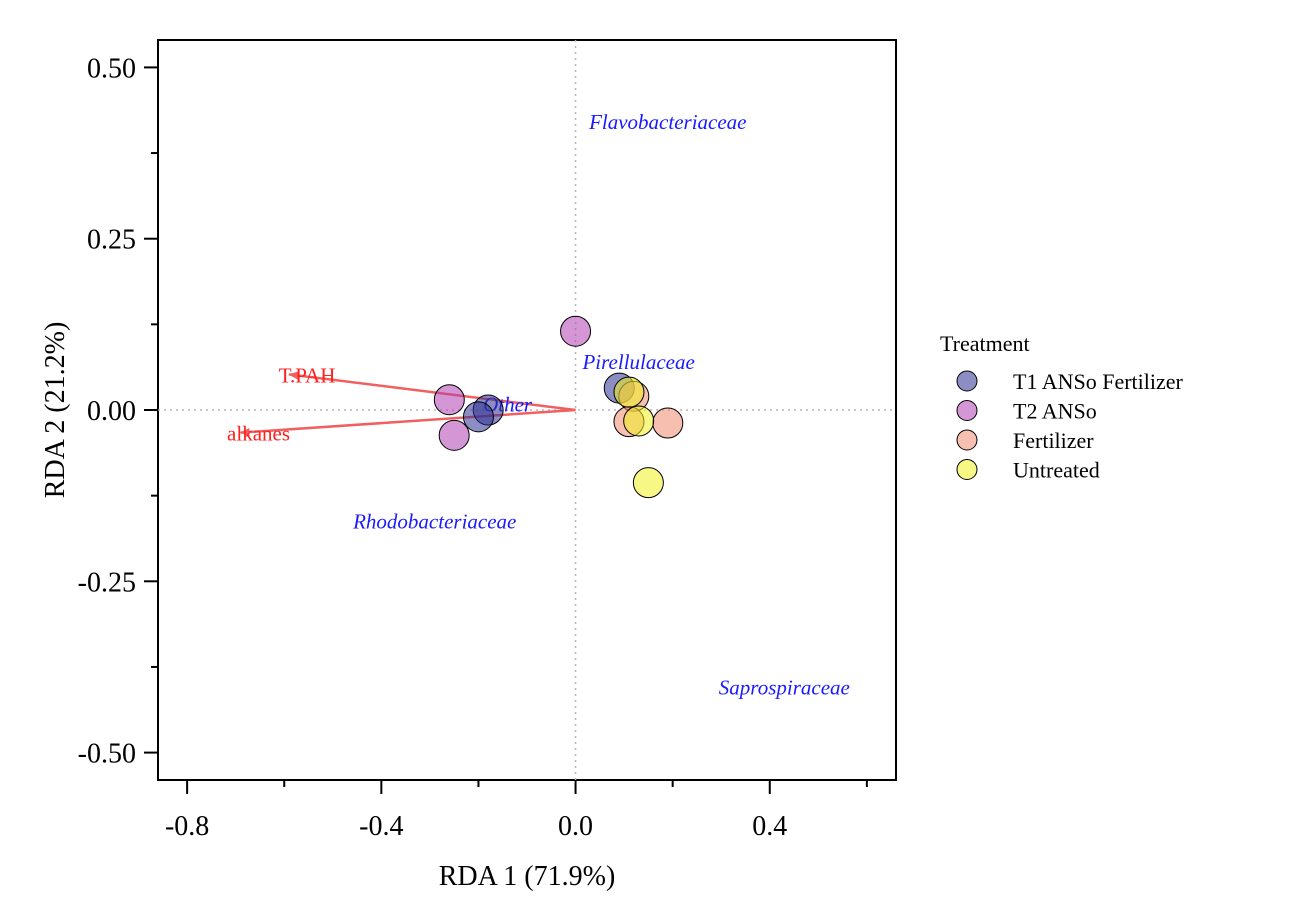  Describe the element at coordinates (527, 876) in the screenshot. I see `x-axis-title: RDA 1 (71.9%)` at that location.